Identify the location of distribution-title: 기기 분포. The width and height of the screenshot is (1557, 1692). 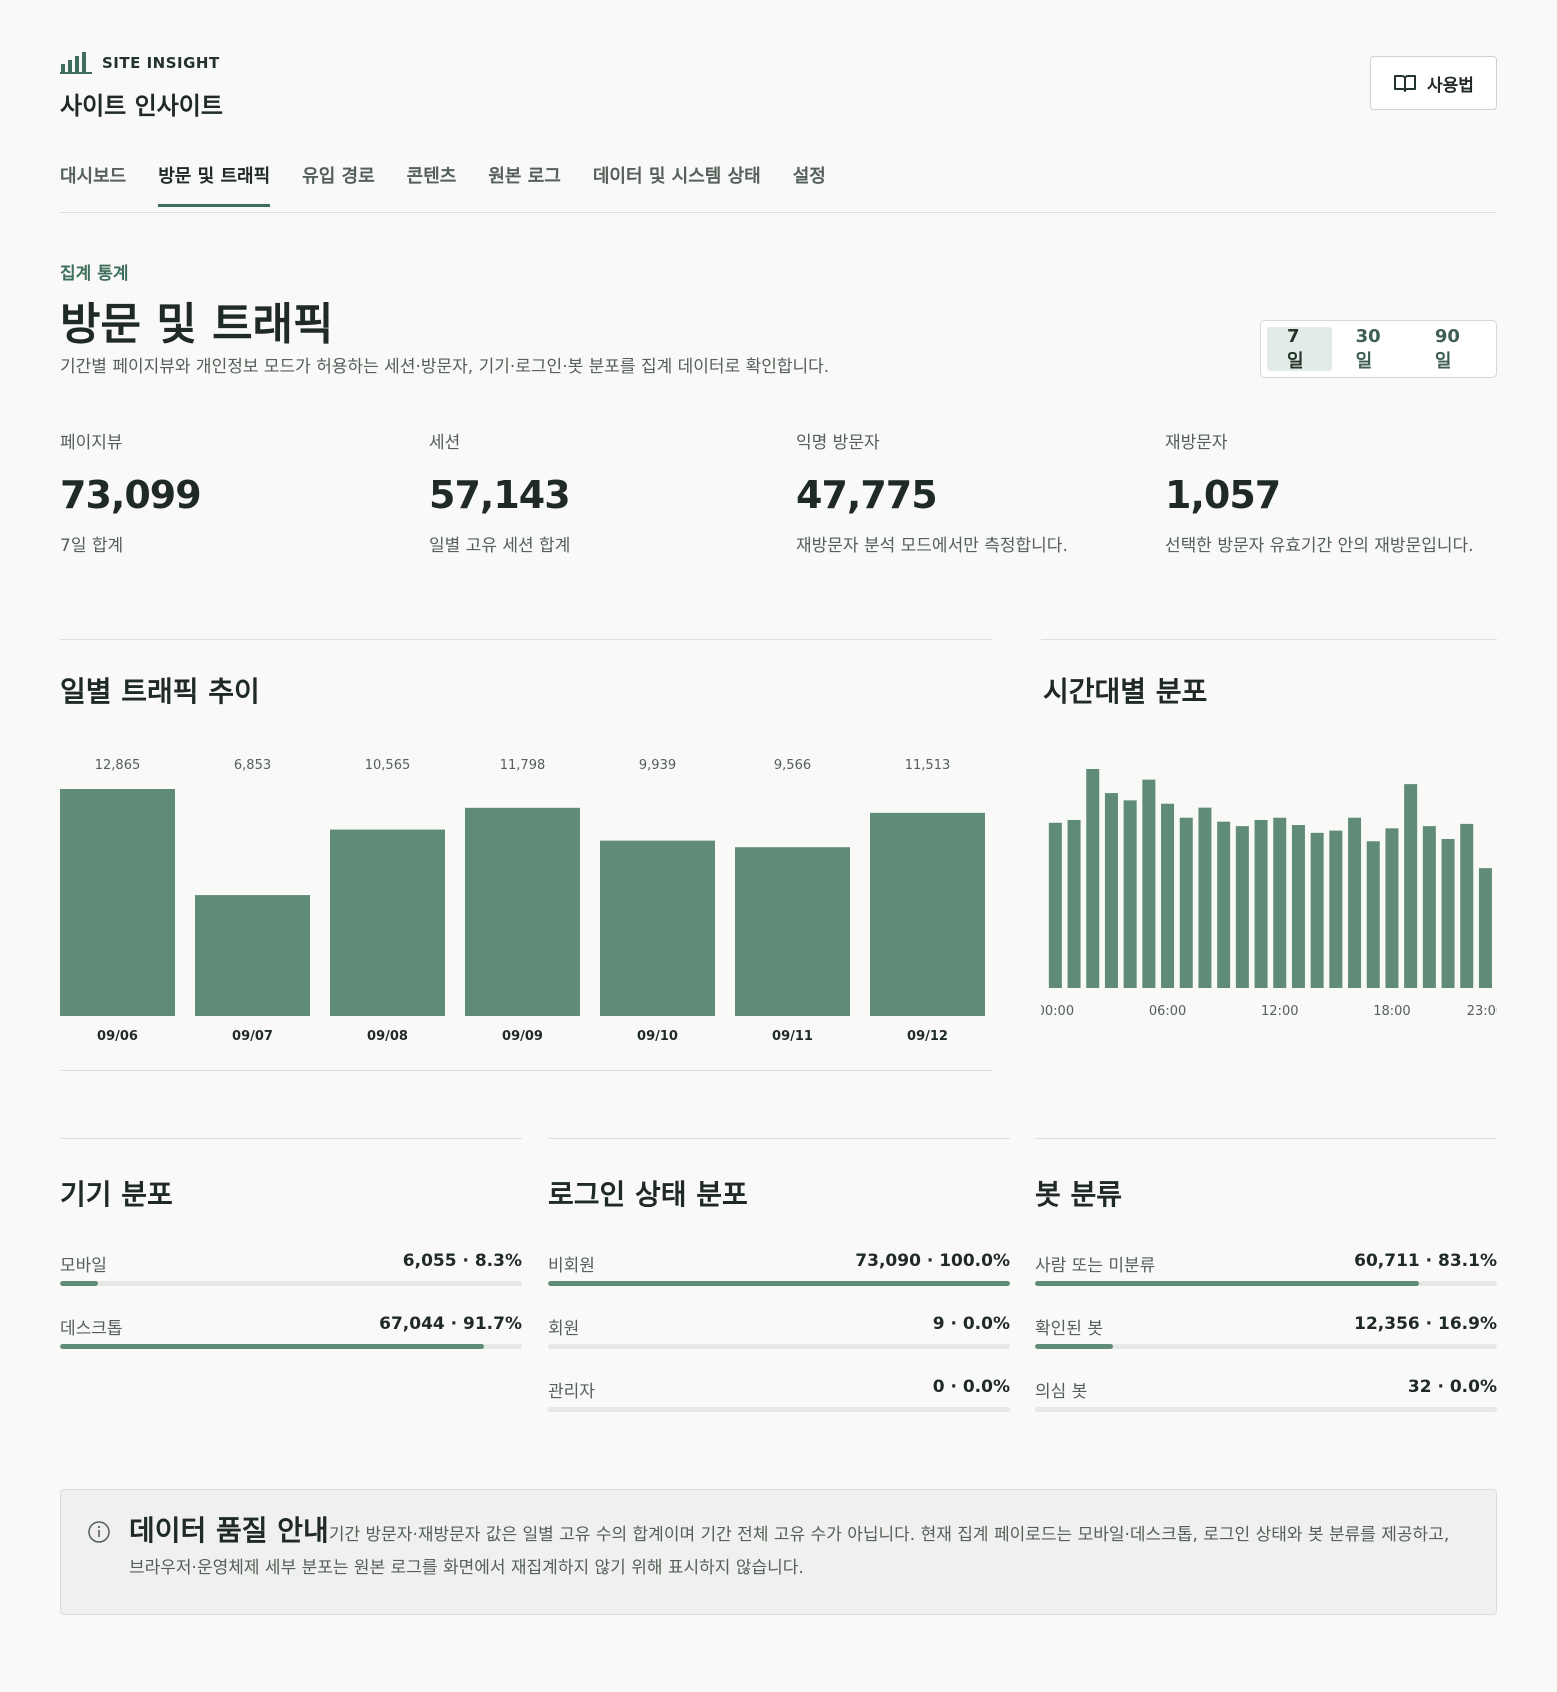
(116, 1194).